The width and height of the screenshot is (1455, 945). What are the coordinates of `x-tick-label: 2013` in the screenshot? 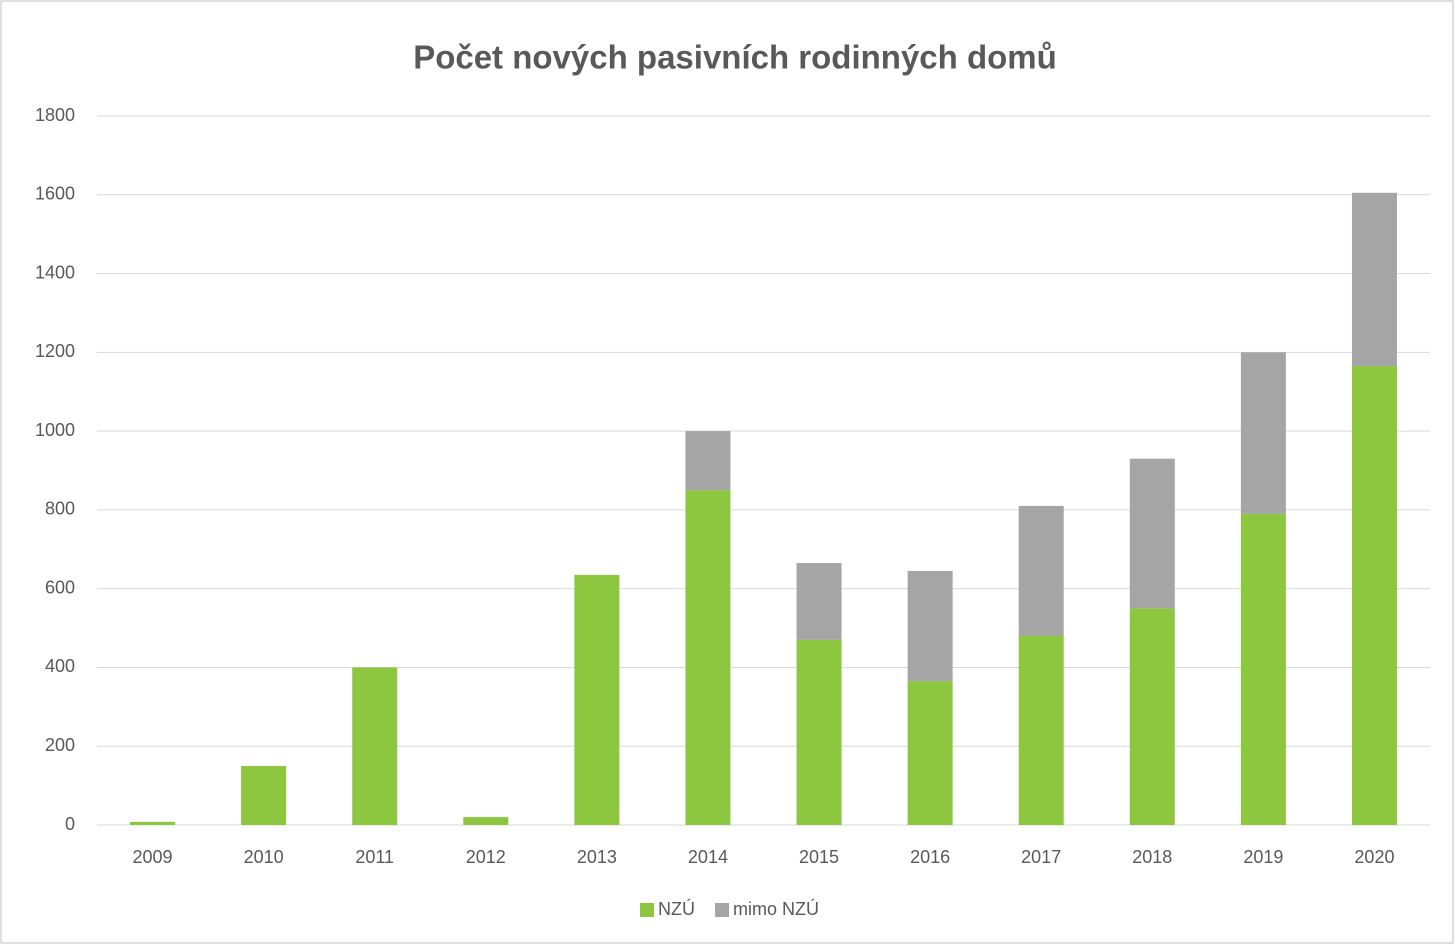 It's located at (597, 857).